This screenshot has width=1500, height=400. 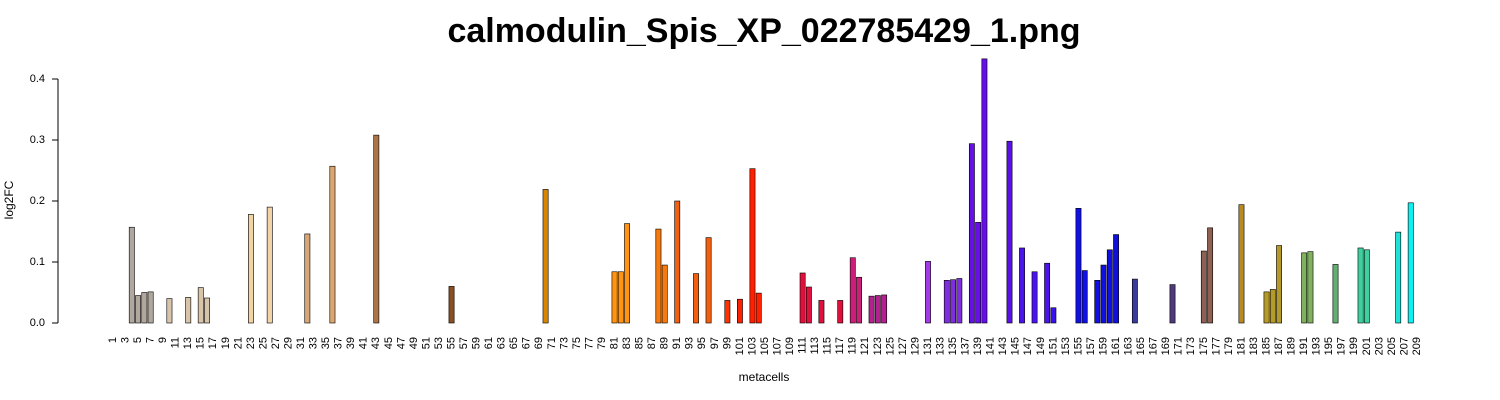 What do you see at coordinates (589, 343) in the screenshot?
I see `x-tick-label: 77` at bounding box center [589, 343].